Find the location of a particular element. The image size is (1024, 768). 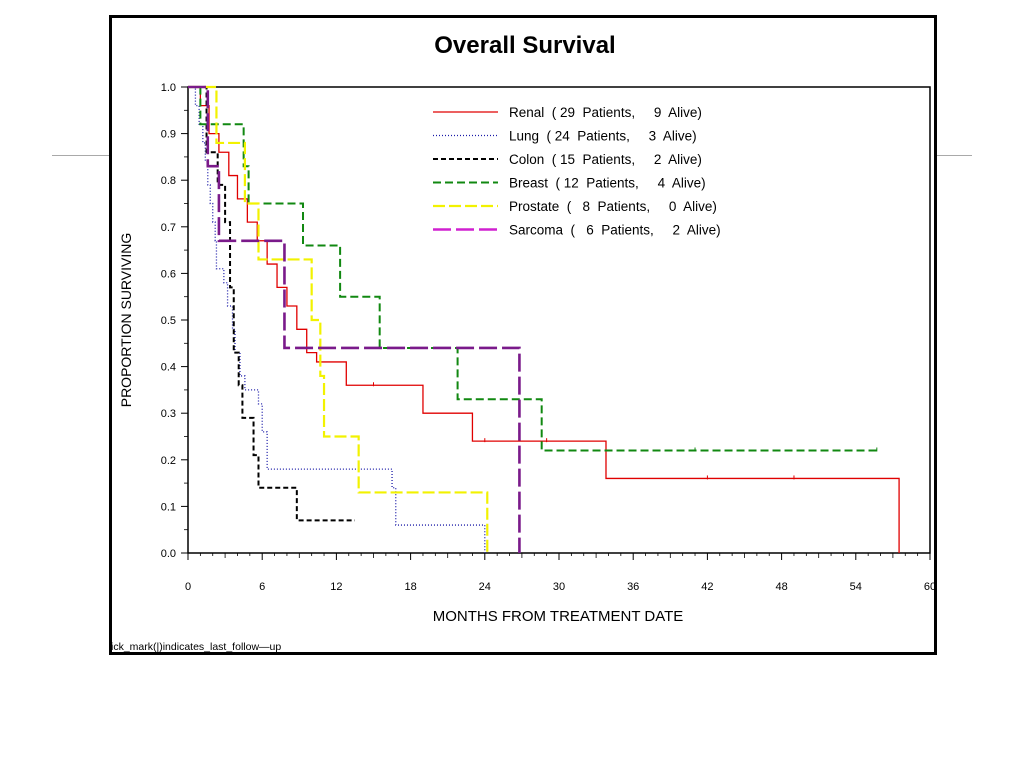

y-tick-label: 0.8 is located at coordinates (168, 181).